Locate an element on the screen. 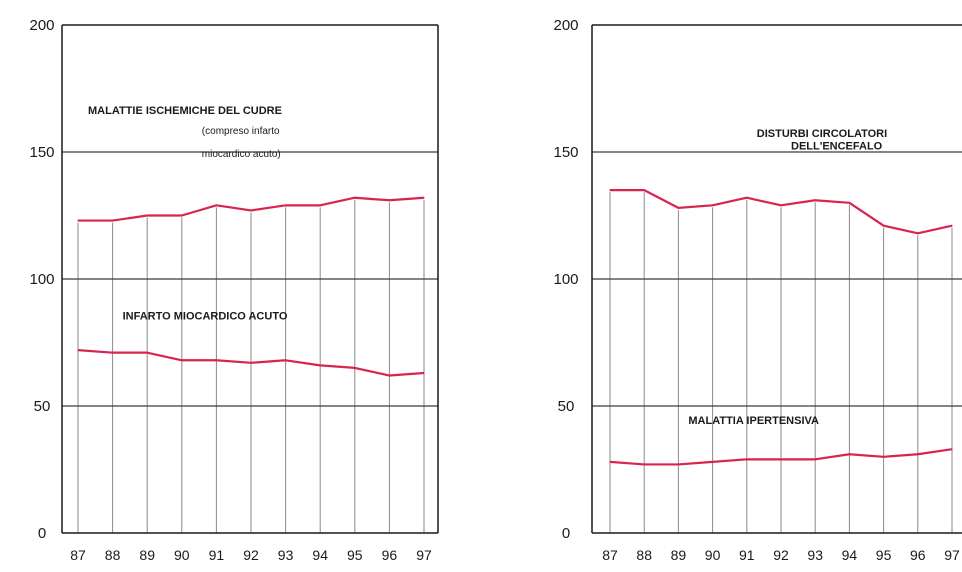 This screenshot has width=962, height=572. annotation-label: DELL'ENCEFALO is located at coordinates (837, 146).